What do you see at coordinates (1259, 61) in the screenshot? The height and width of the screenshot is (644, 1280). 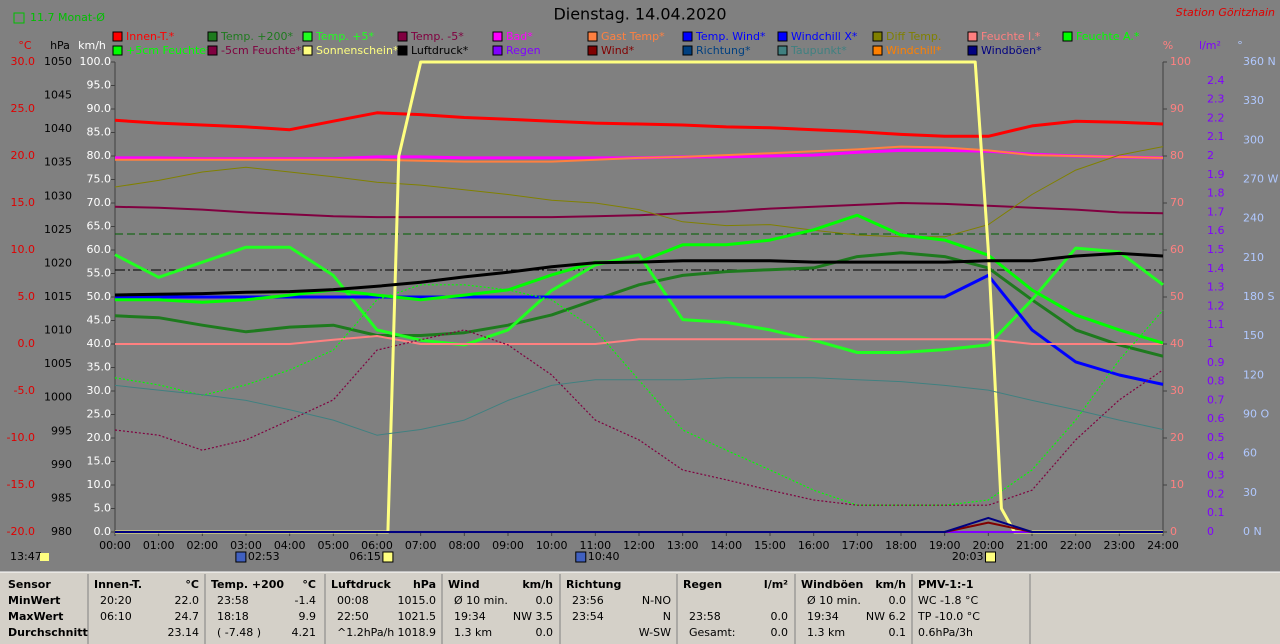 I see `y-tick-label: 360 N` at bounding box center [1259, 61].